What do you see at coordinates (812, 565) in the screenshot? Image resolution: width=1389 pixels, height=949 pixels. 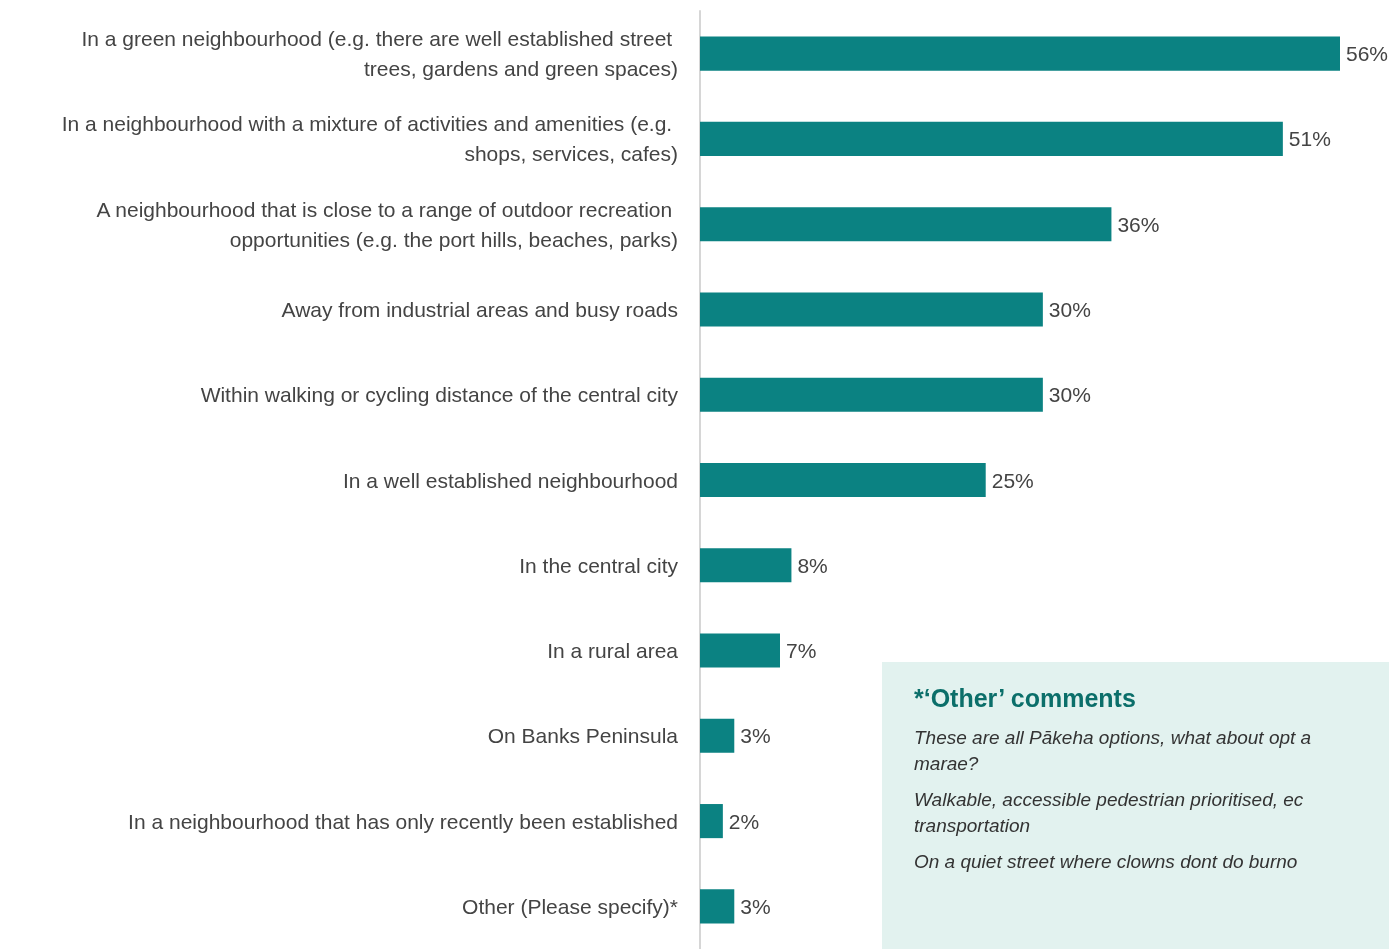 I see `data-label: 8%` at bounding box center [812, 565].